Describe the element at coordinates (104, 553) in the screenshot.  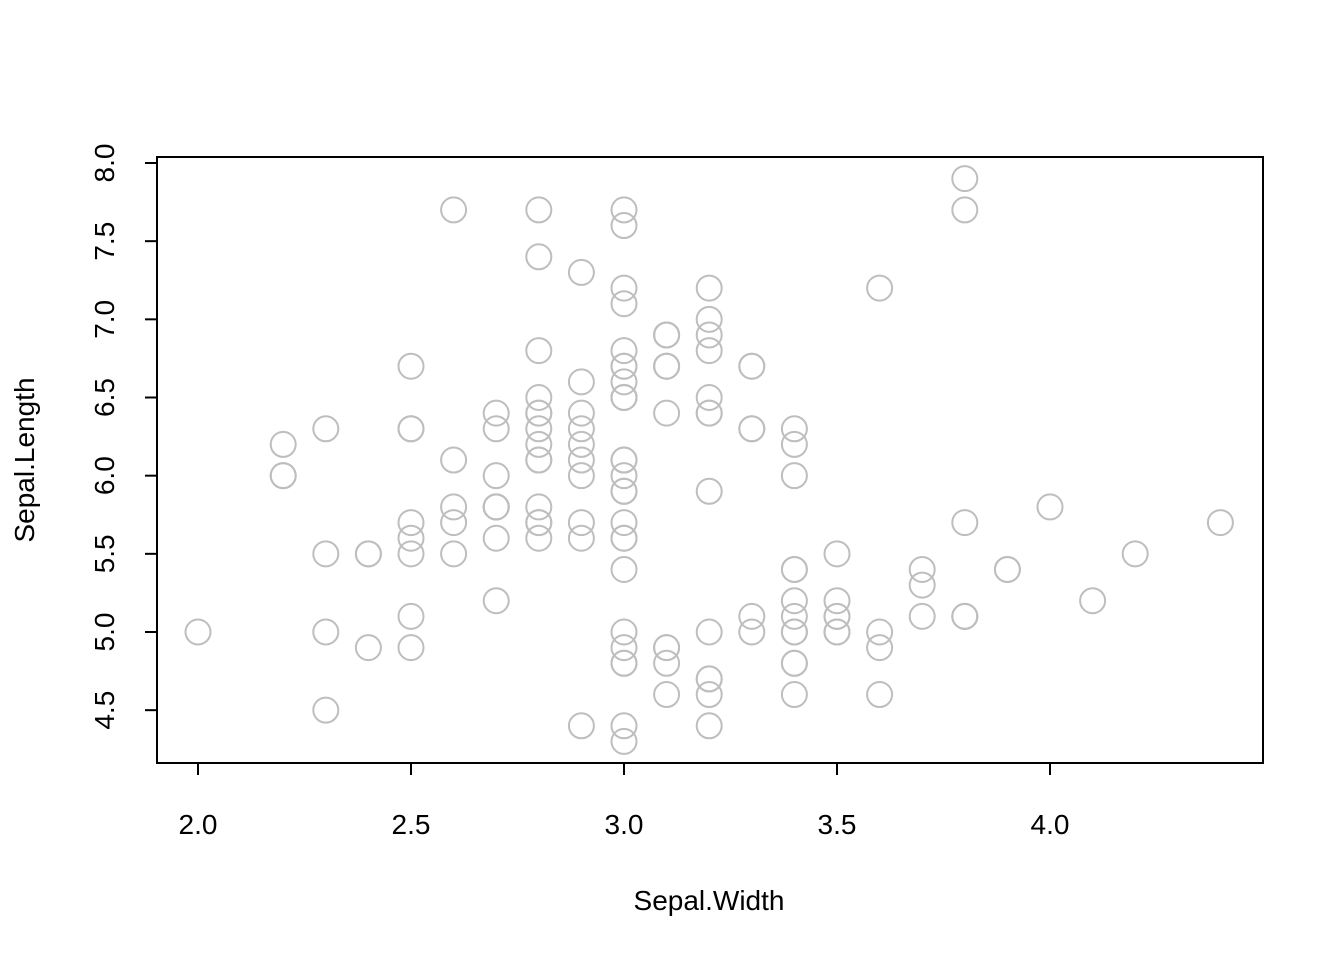
I see `y-tick-label: 5.5` at that location.